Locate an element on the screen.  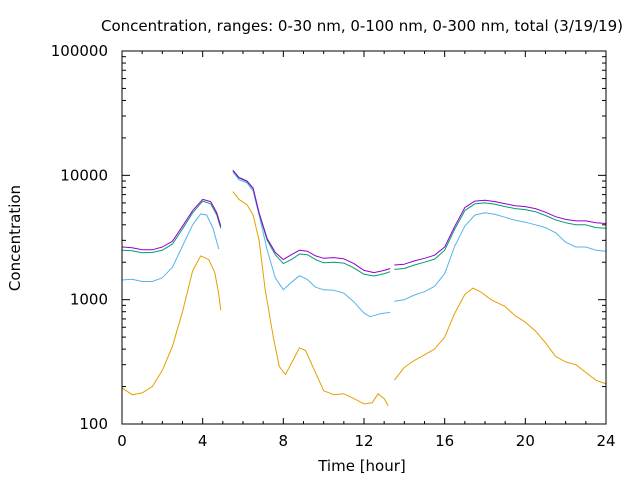
x-tick-label: 12 is located at coordinates (363, 441).